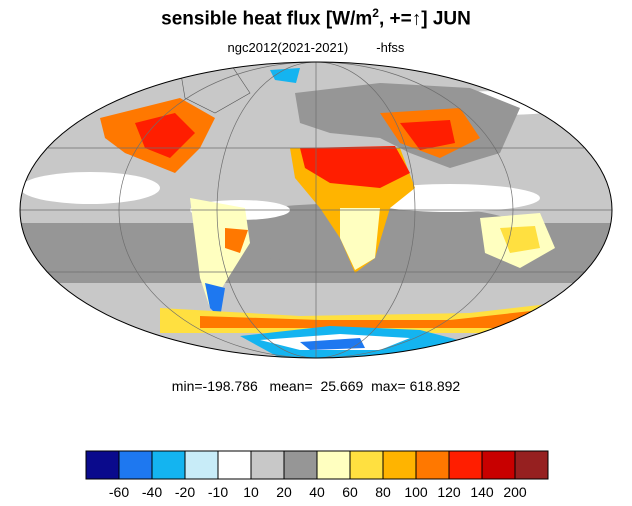 The image size is (632, 506). What do you see at coordinates (449, 492) in the screenshot?
I see `colorbar-tick-label: 120` at bounding box center [449, 492].